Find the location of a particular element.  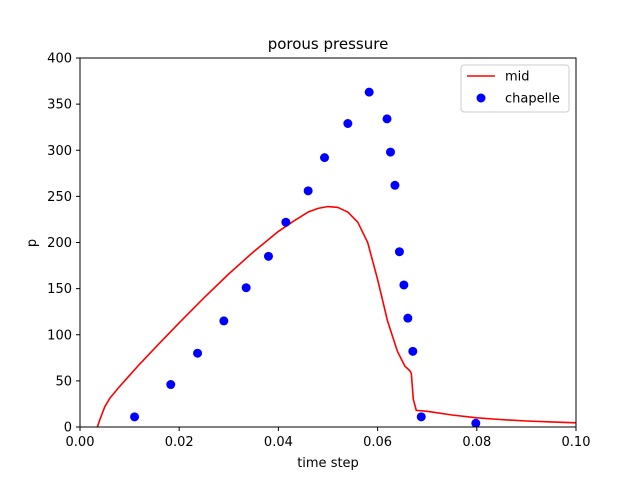

chart-title: porous pressure is located at coordinates (328, 44).